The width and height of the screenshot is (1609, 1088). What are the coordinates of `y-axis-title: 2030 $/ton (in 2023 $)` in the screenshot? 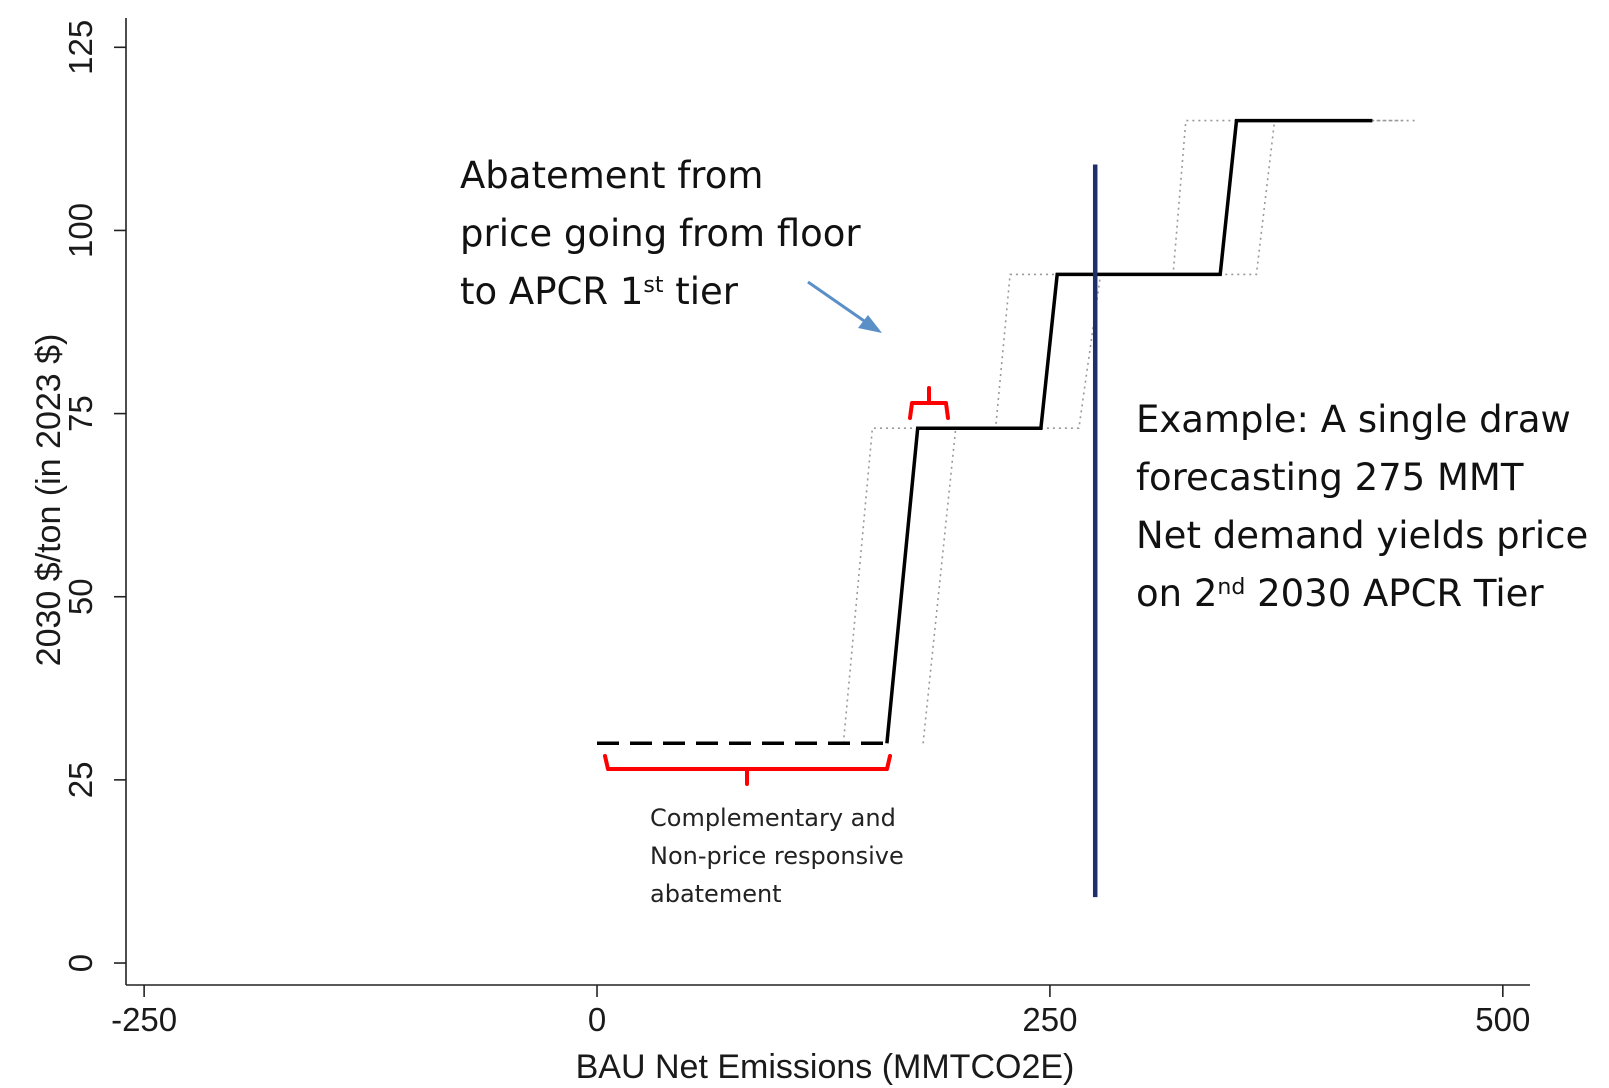 It's located at (49, 500).